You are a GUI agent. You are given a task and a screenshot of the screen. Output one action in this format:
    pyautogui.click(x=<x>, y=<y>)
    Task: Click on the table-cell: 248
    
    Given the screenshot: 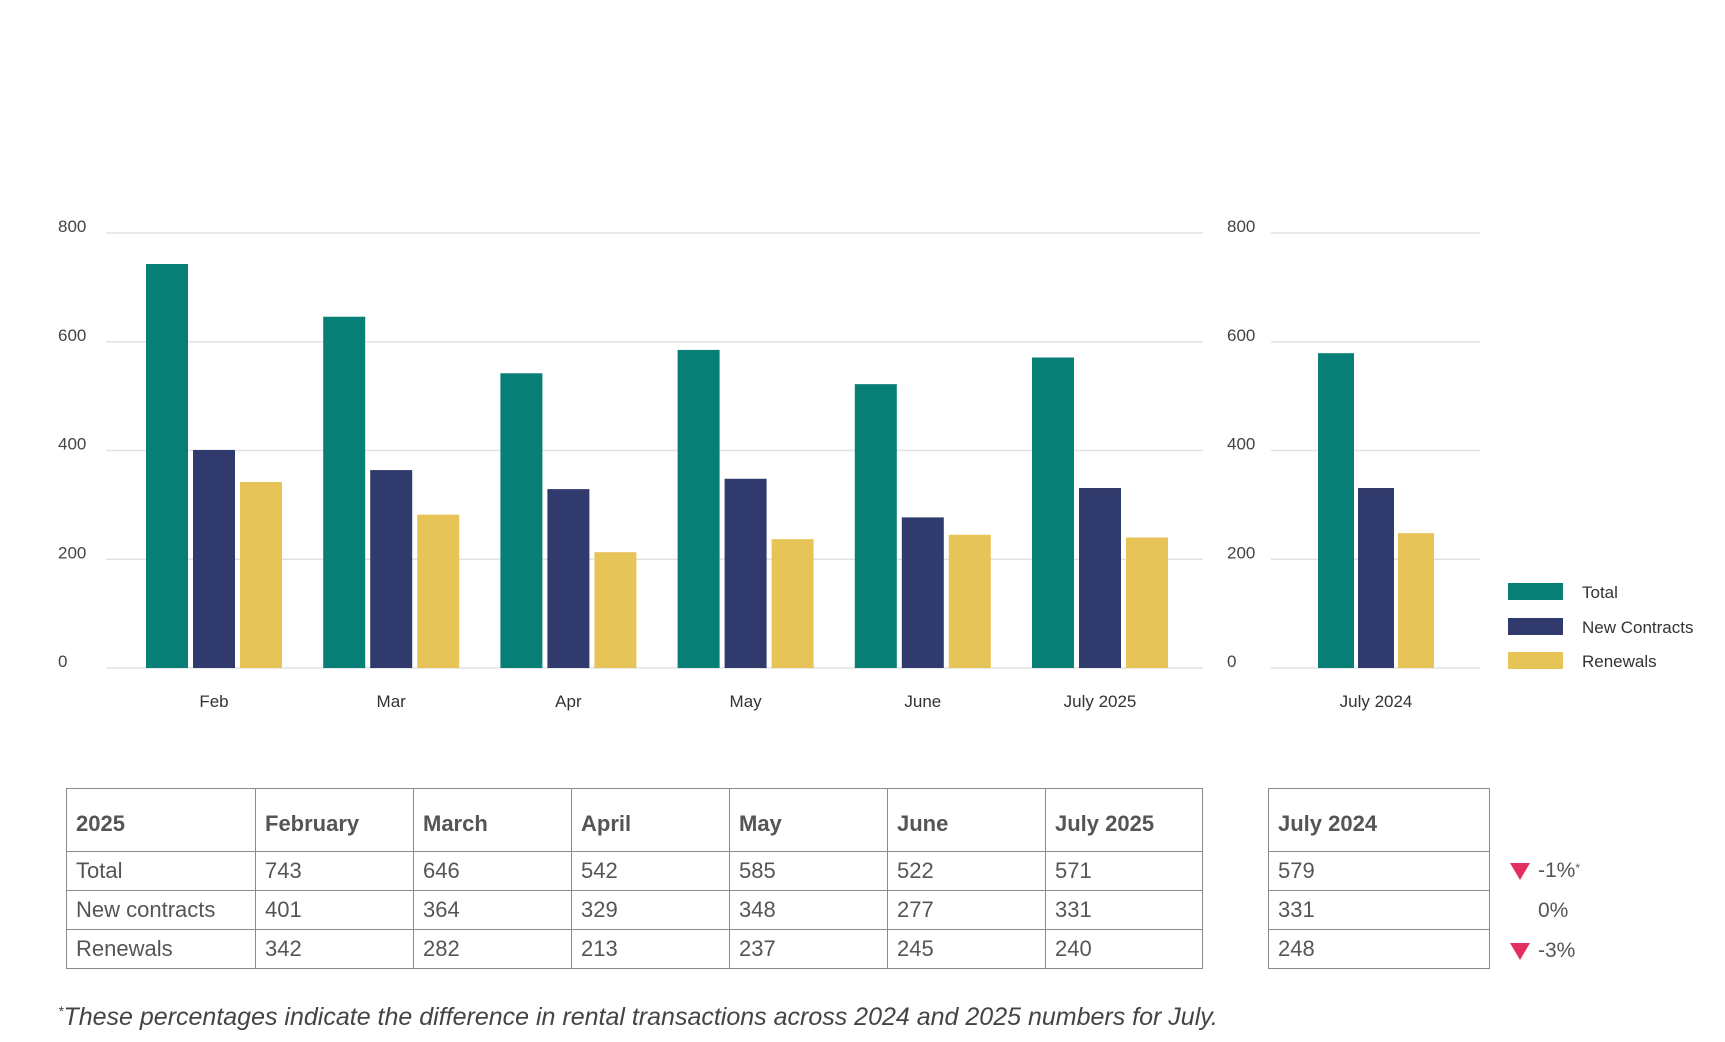 What is the action you would take?
    pyautogui.click(x=1379, y=949)
    